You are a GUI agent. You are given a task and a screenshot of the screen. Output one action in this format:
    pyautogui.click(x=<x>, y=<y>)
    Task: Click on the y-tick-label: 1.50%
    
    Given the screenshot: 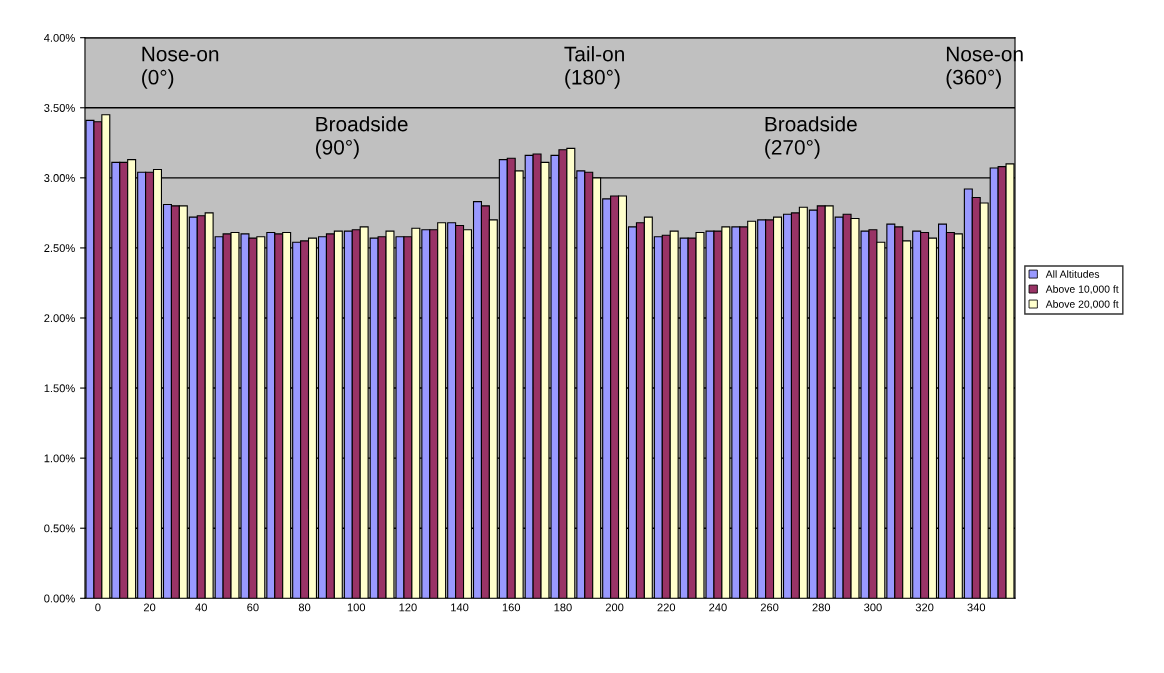 What is the action you would take?
    pyautogui.click(x=59, y=388)
    